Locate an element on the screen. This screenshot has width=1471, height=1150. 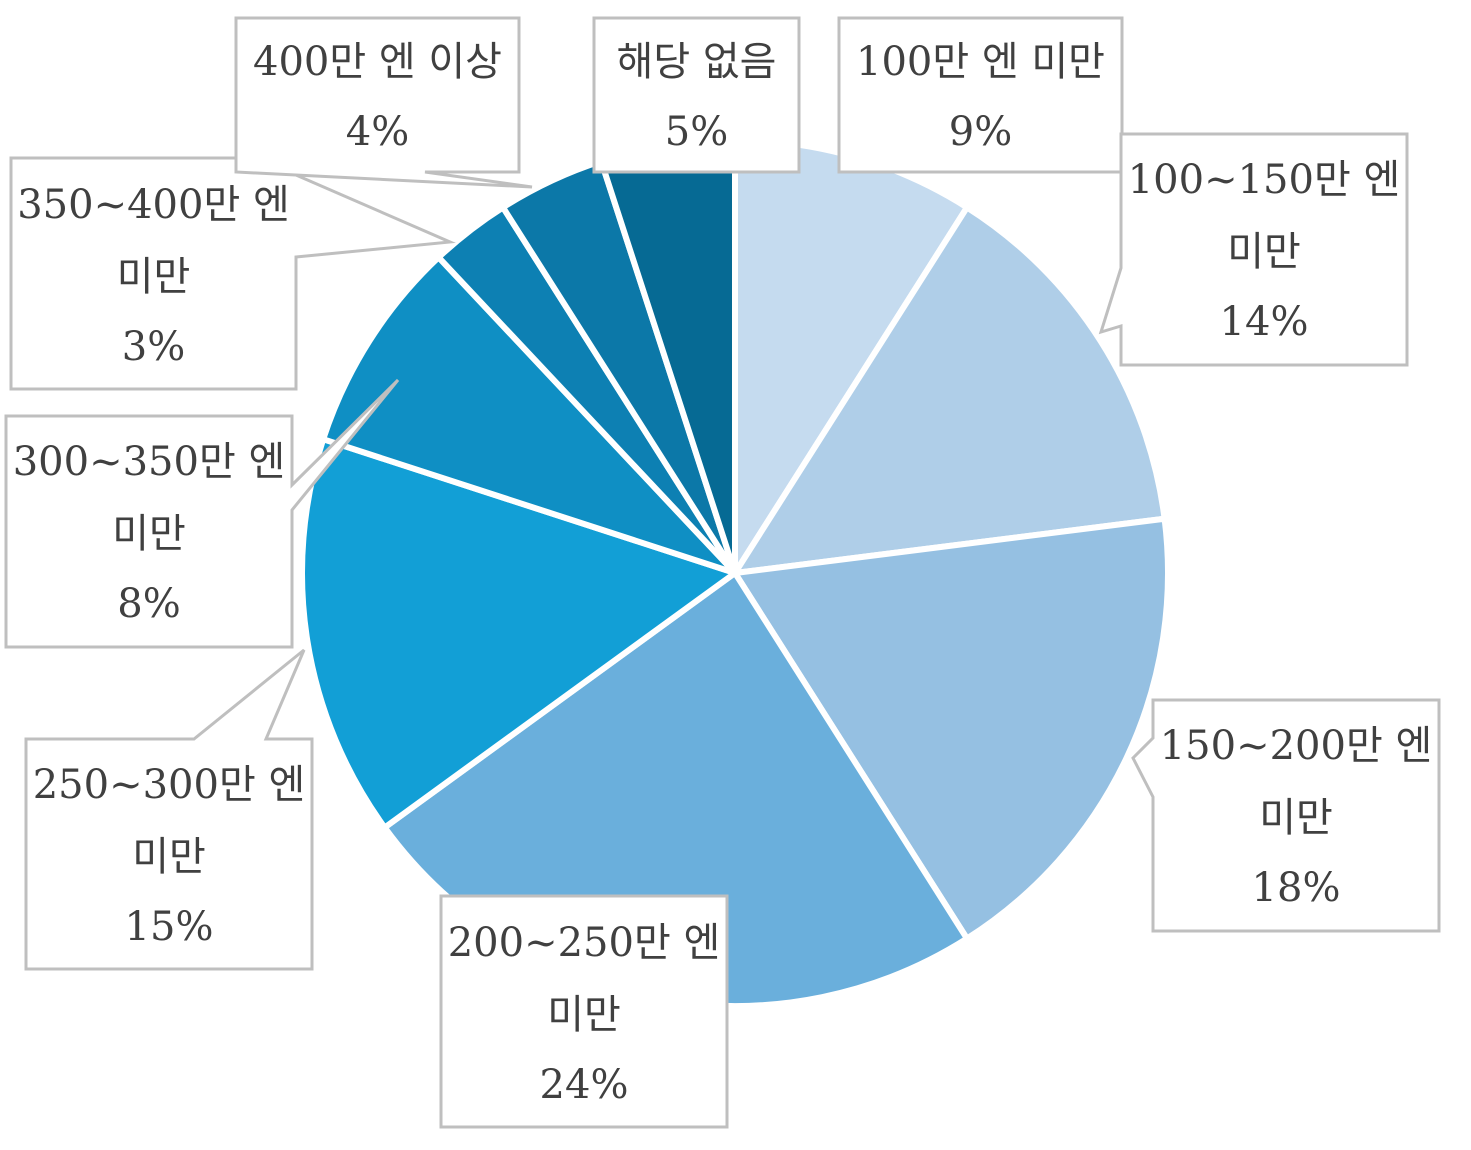
slice-category-label: 150~200만 엔 is located at coordinates (1296, 746).